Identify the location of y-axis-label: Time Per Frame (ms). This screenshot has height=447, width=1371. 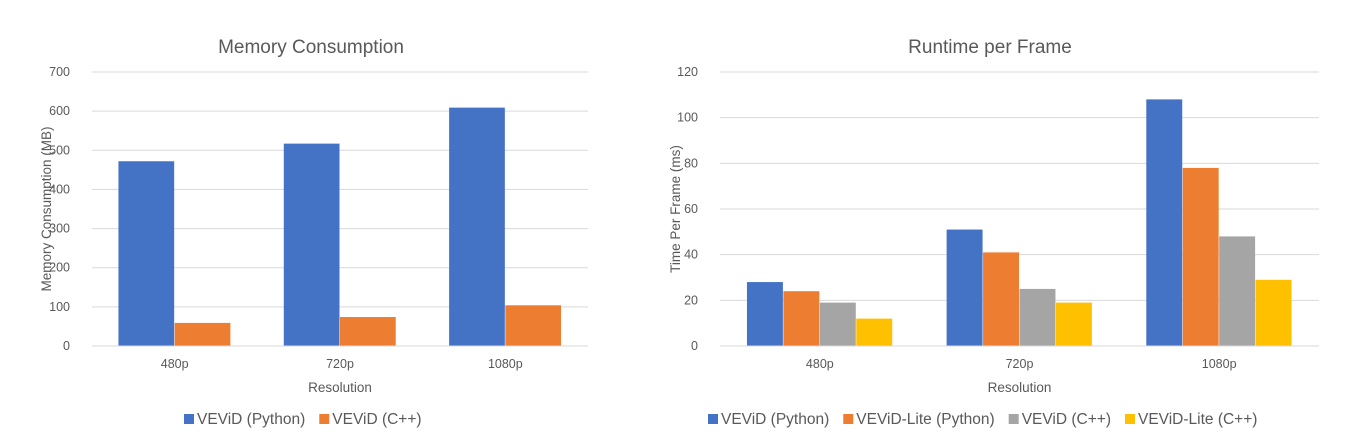
(675, 209).